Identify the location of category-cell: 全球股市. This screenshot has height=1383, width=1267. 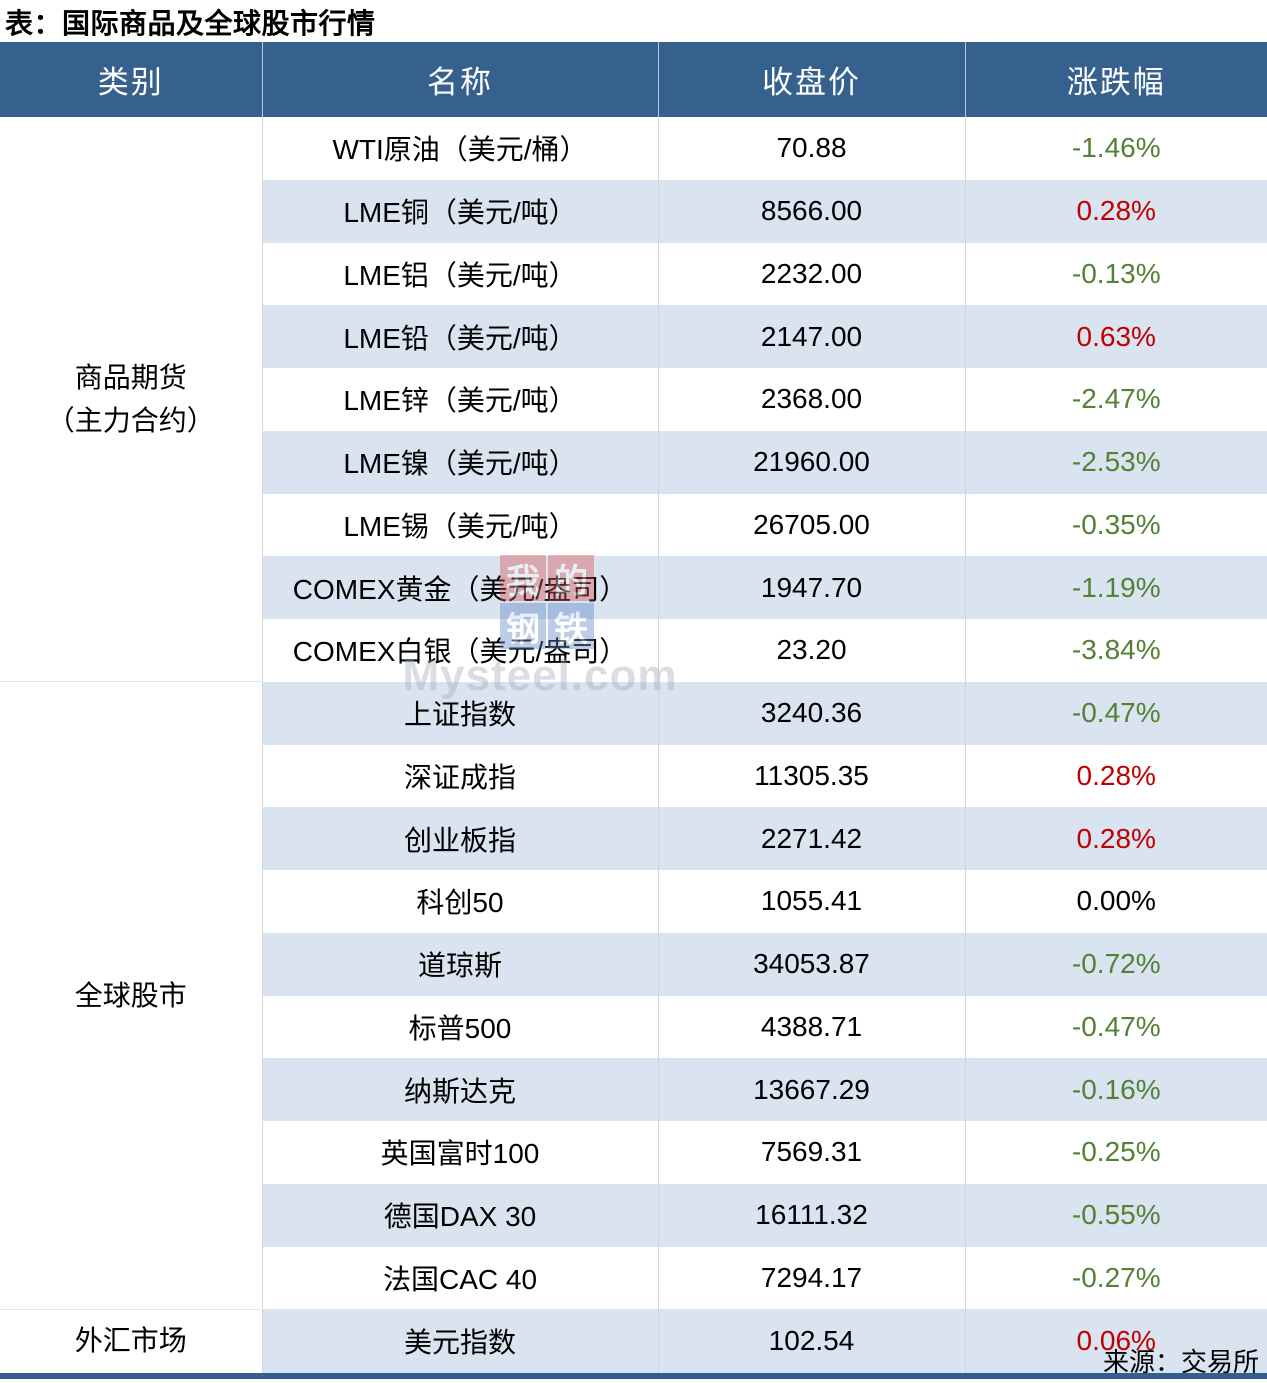
(131, 995).